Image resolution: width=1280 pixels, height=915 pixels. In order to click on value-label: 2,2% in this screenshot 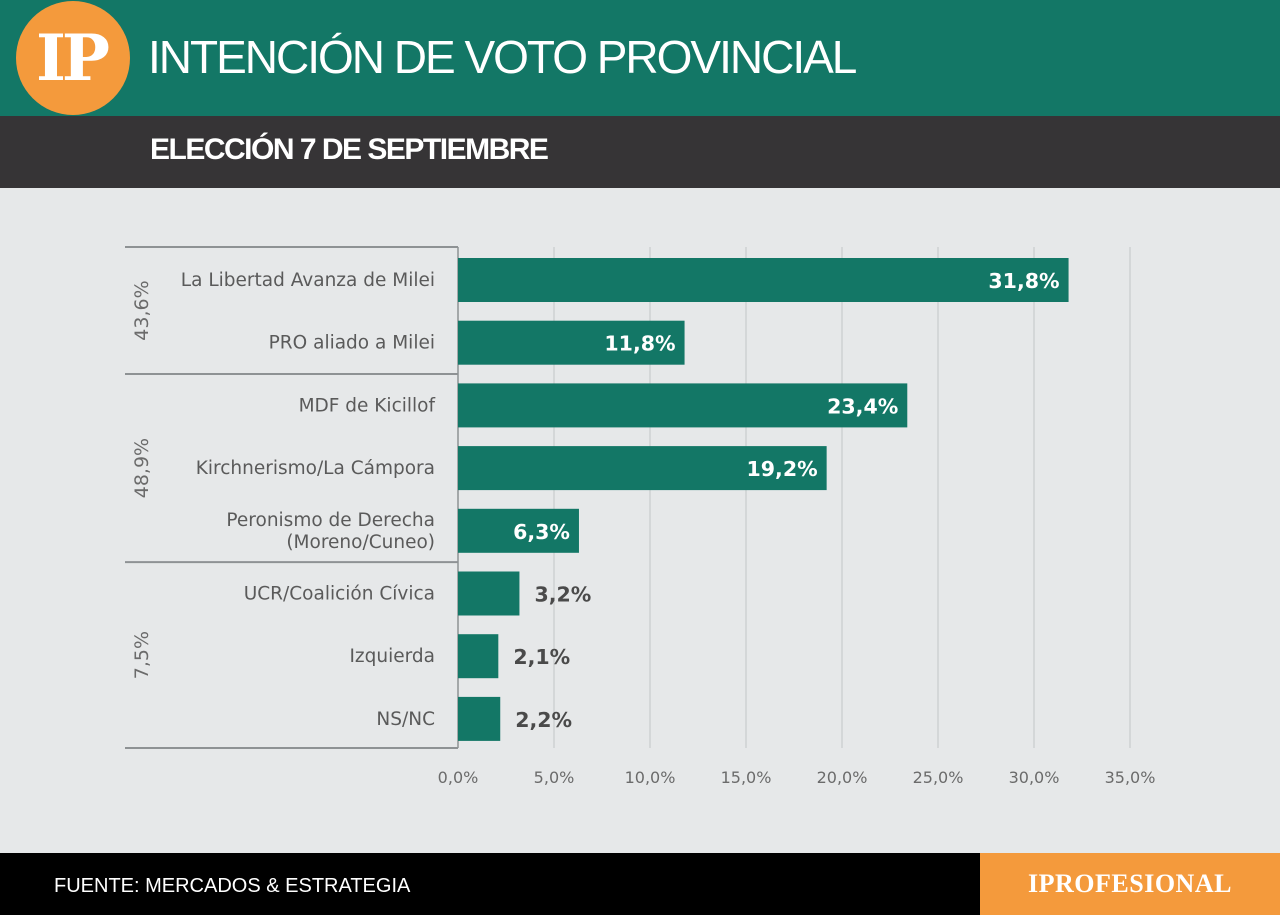, I will do `click(543, 720)`.